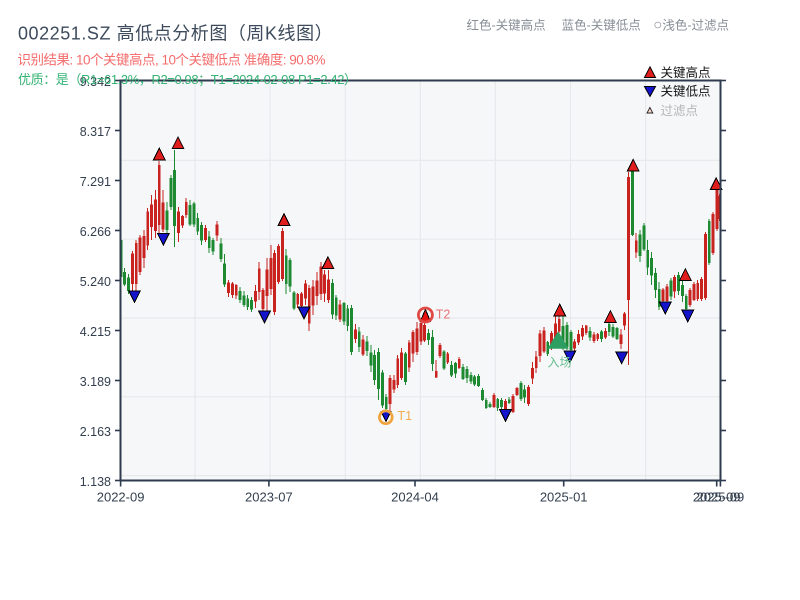 The width and height of the screenshot is (800, 600). I want to click on svg-text: T2, so click(443, 314).